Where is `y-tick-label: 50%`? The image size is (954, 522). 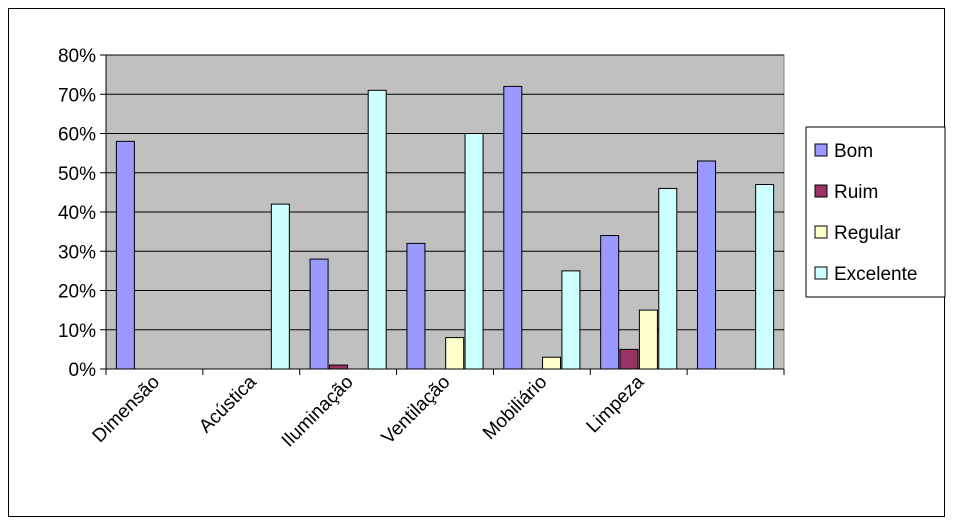 y-tick-label: 50% is located at coordinates (77, 174).